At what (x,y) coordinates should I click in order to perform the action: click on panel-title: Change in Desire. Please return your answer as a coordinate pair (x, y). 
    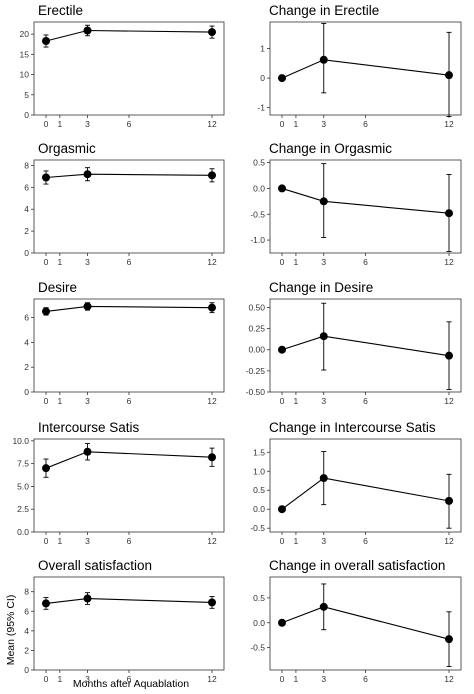
    Looking at the image, I should click on (321, 287).